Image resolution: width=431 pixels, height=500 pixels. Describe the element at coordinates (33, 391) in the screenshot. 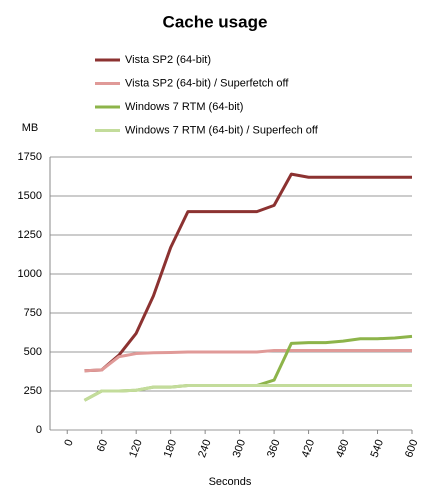

I see `y-tick-label: 250` at that location.